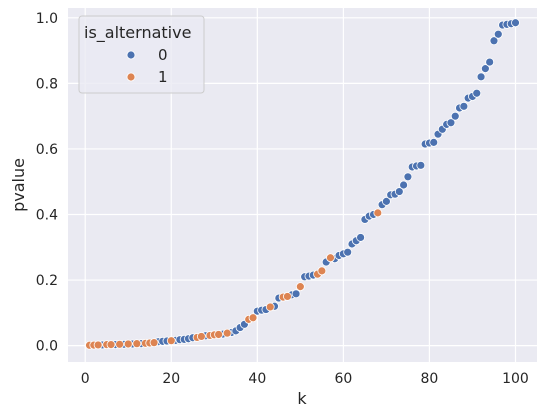  What do you see at coordinates (163, 77) in the screenshot?
I see `legend-label-1: 1` at bounding box center [163, 77].